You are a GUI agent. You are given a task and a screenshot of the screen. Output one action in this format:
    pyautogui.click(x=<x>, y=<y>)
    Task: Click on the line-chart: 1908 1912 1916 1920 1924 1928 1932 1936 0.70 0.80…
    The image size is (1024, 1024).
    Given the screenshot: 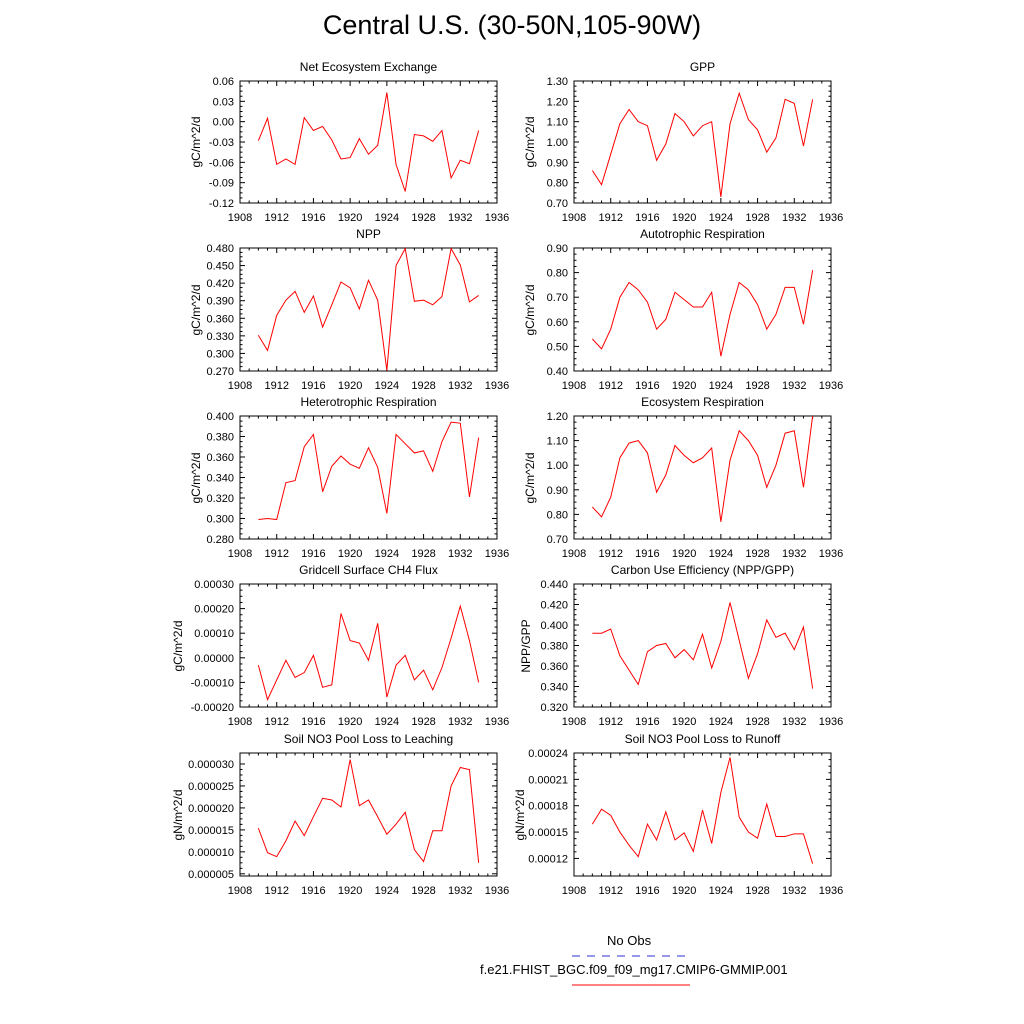 What is the action you would take?
    pyautogui.click(x=695, y=150)
    